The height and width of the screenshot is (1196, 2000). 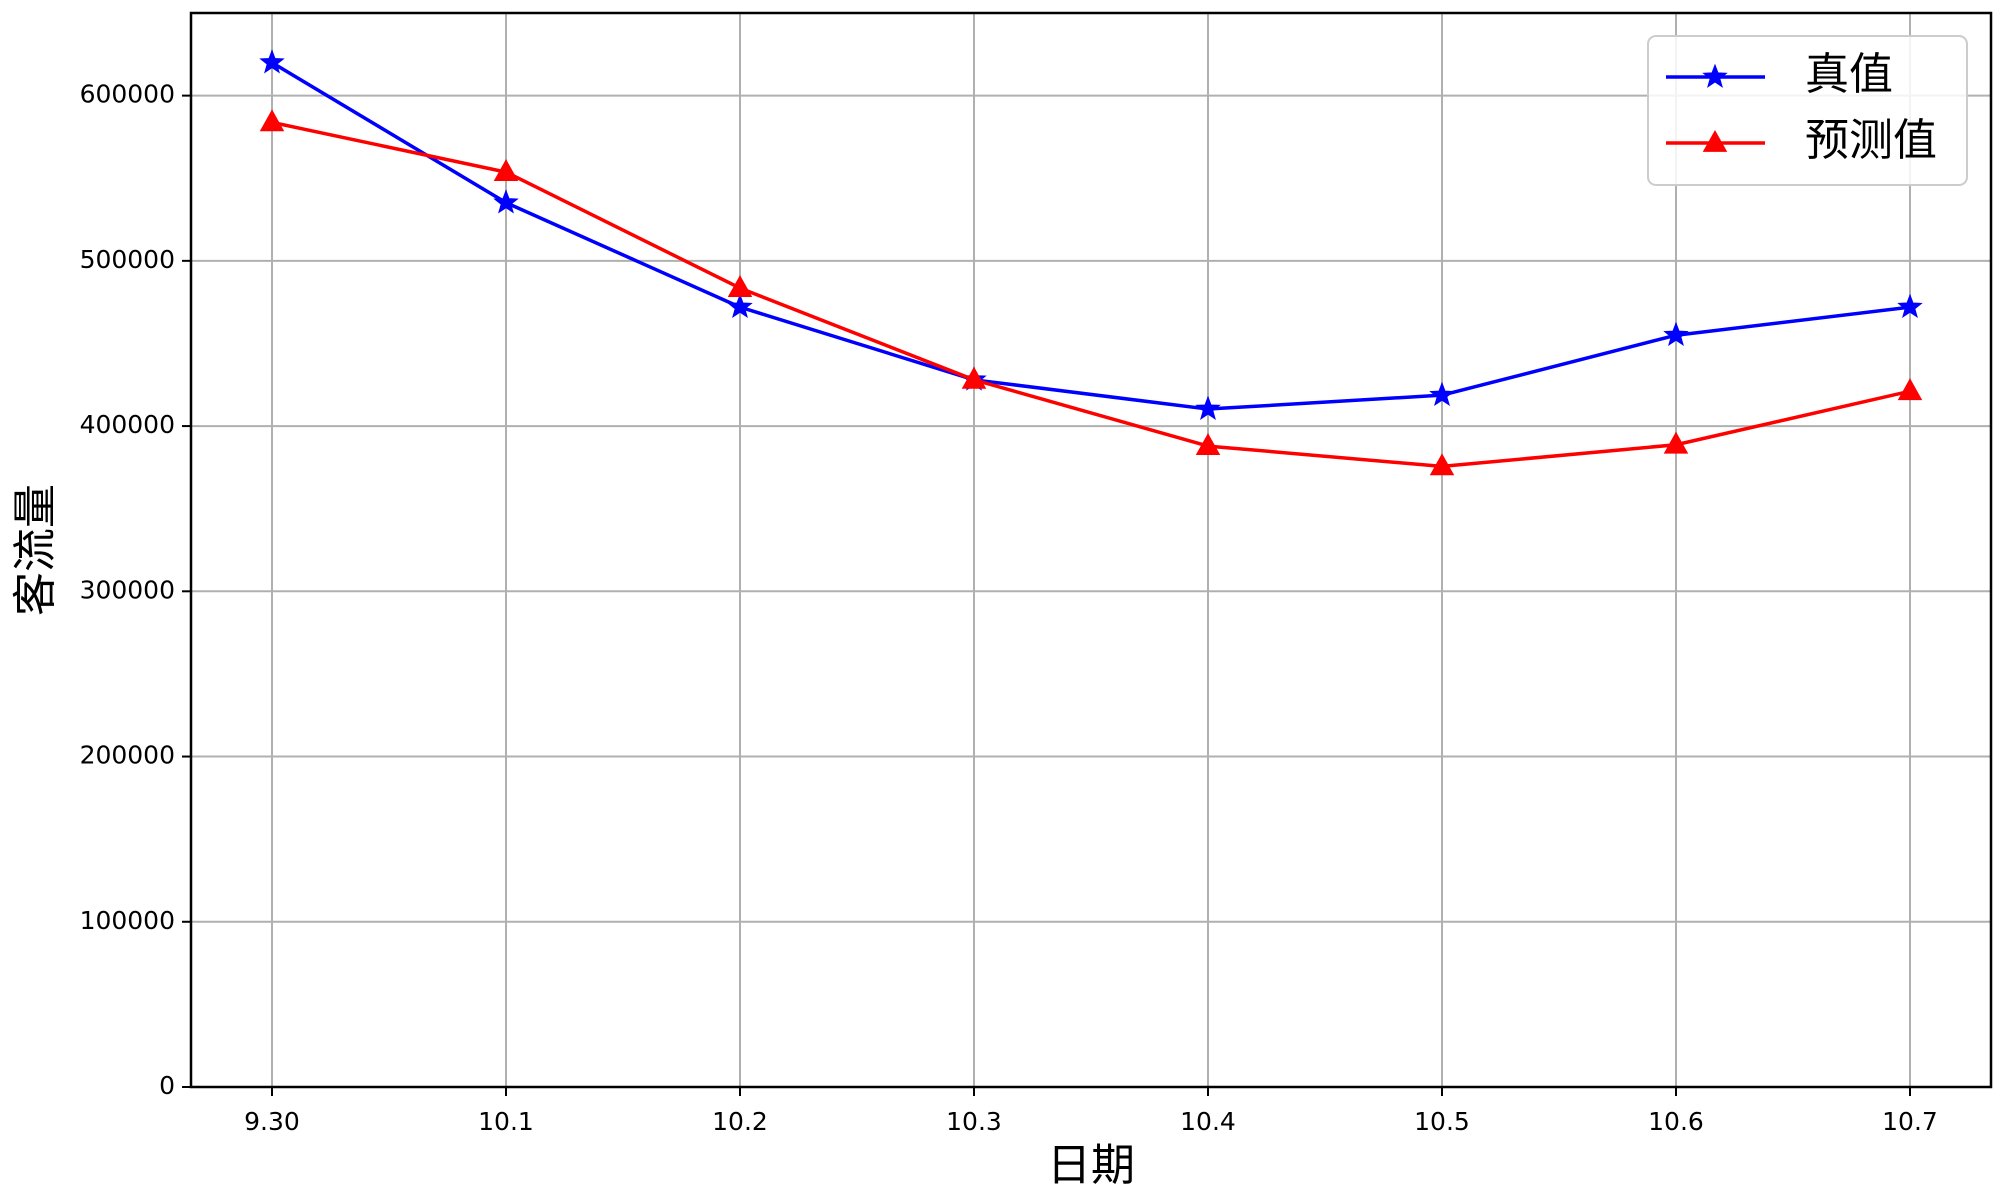 I want to click on y-tick-label: 100000, so click(x=127, y=920).